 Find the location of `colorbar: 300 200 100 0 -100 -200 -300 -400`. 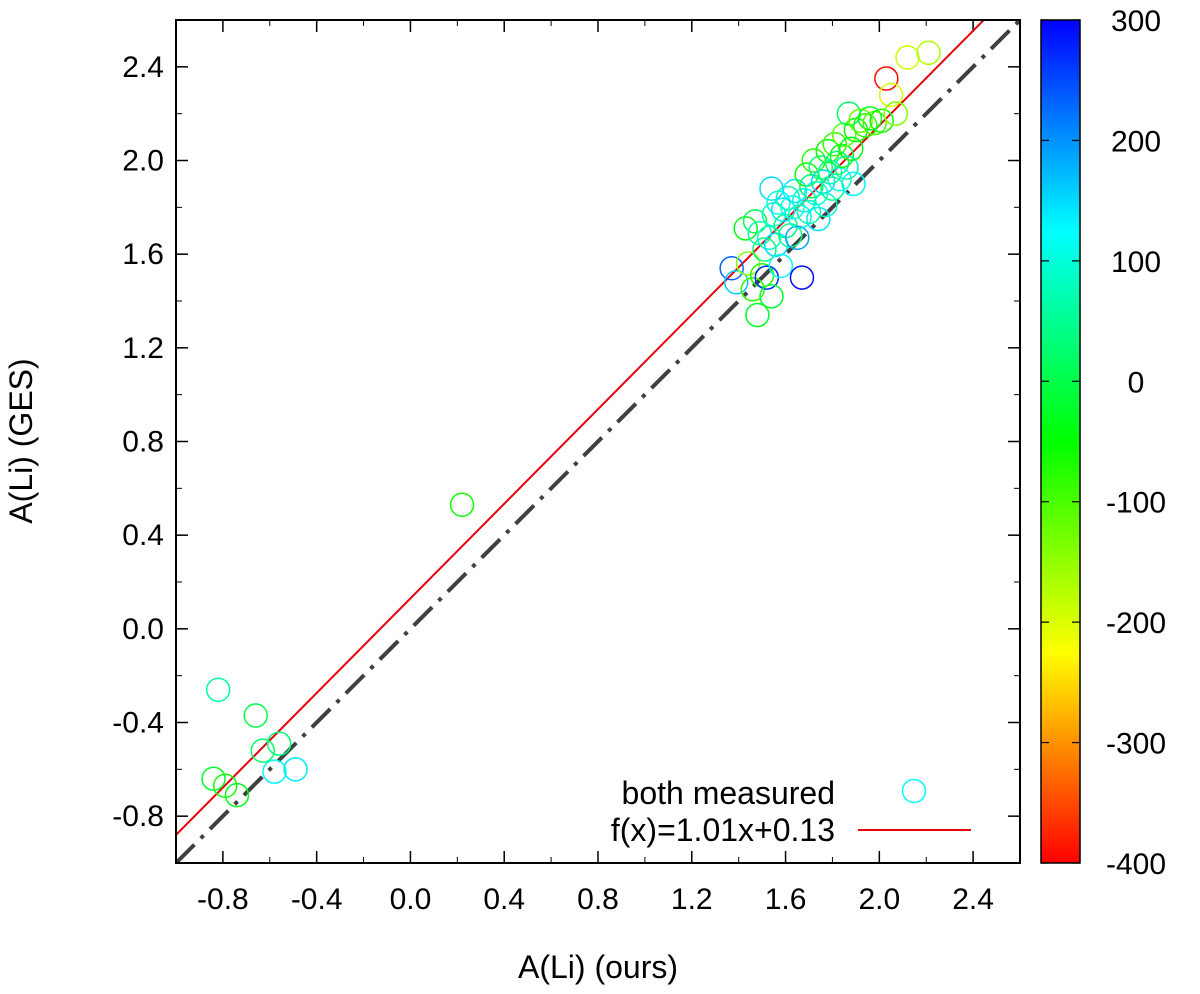

colorbar: 300 200 100 0 -100 -200 -300 -400 is located at coordinates (1103, 443).